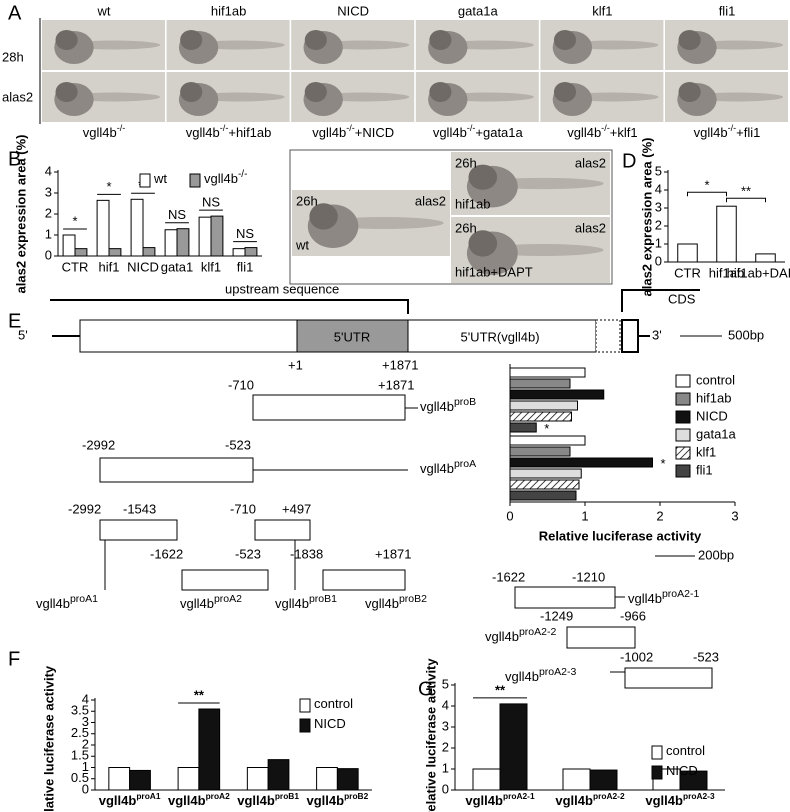 The height and width of the screenshot is (812, 790). Describe the element at coordinates (430, 200) in the screenshot. I see `probe-label: alas2` at that location.